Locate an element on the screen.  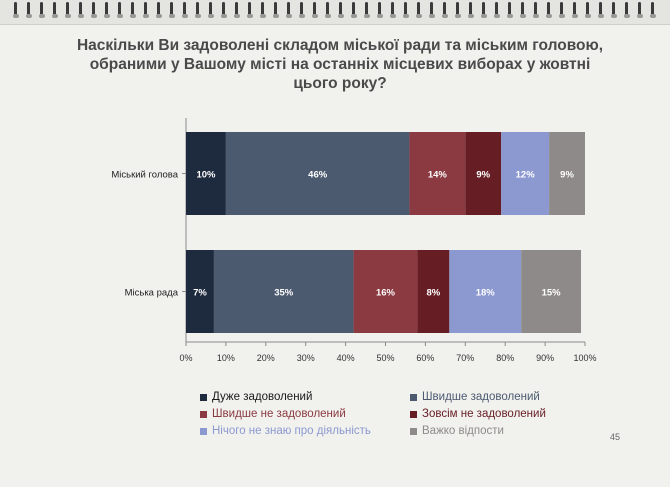
legend-item: Швидше задоволений is located at coordinates (515, 397).